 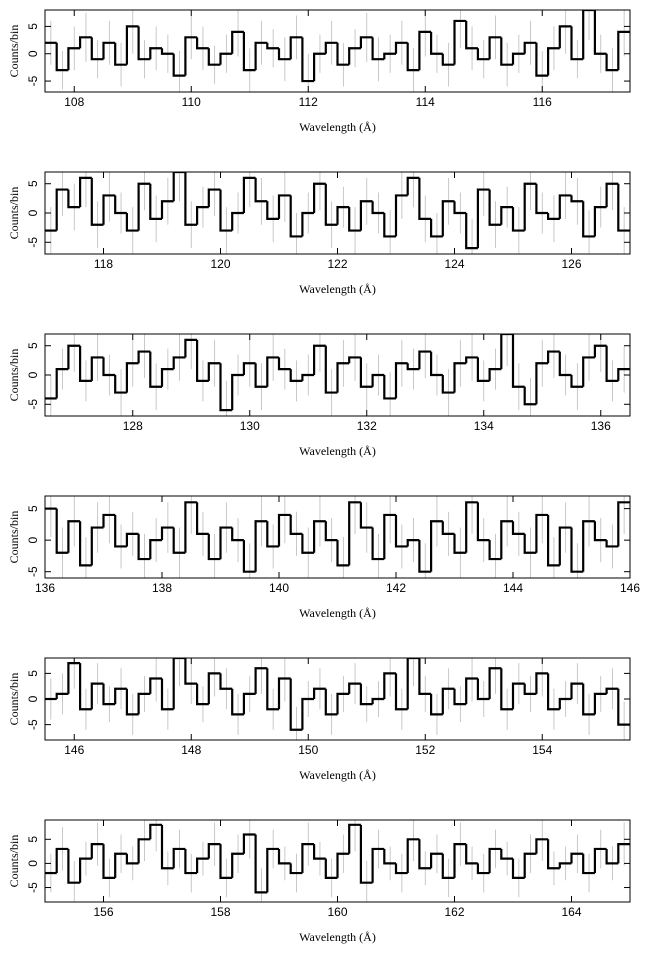 I want to click on x-tick-label: 110, so click(x=191, y=102).